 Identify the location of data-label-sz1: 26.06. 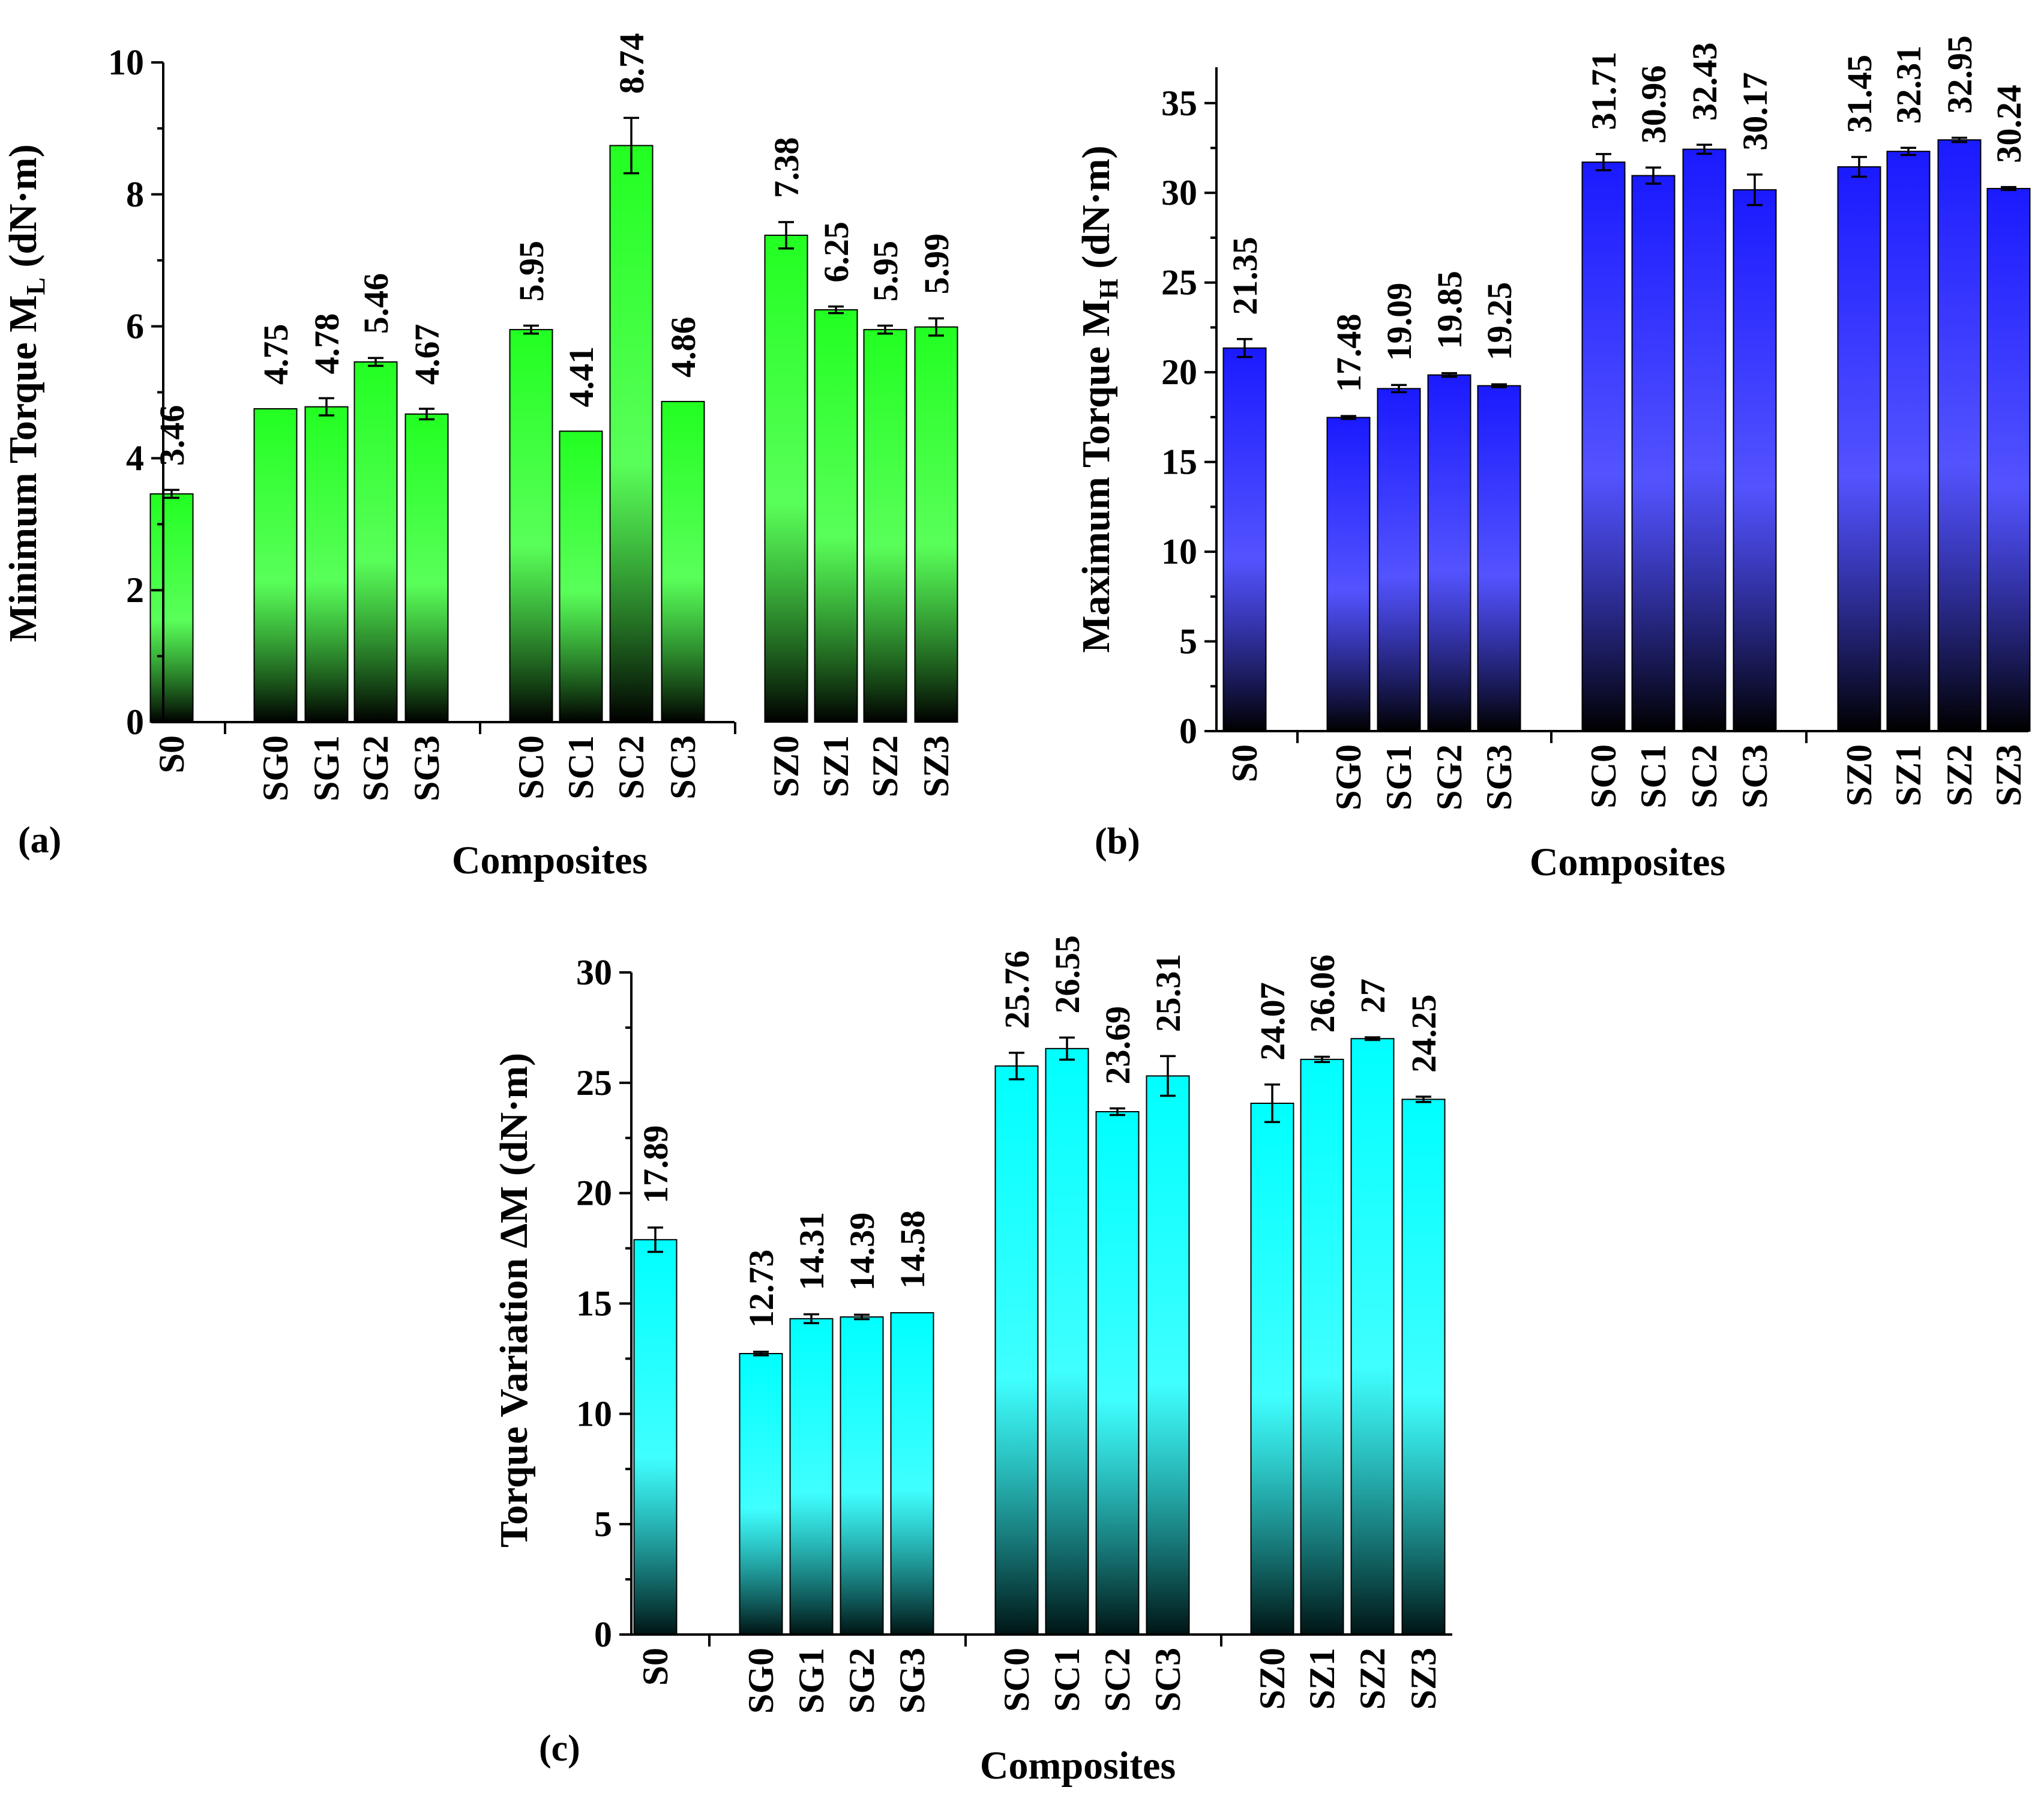
(1322, 993).